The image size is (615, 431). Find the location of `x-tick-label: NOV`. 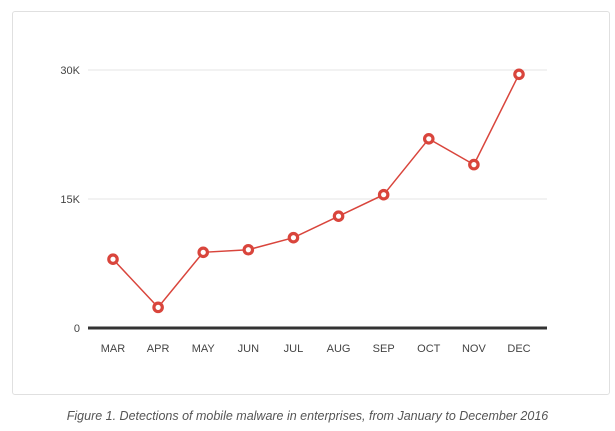

x-tick-label: NOV is located at coordinates (474, 349).